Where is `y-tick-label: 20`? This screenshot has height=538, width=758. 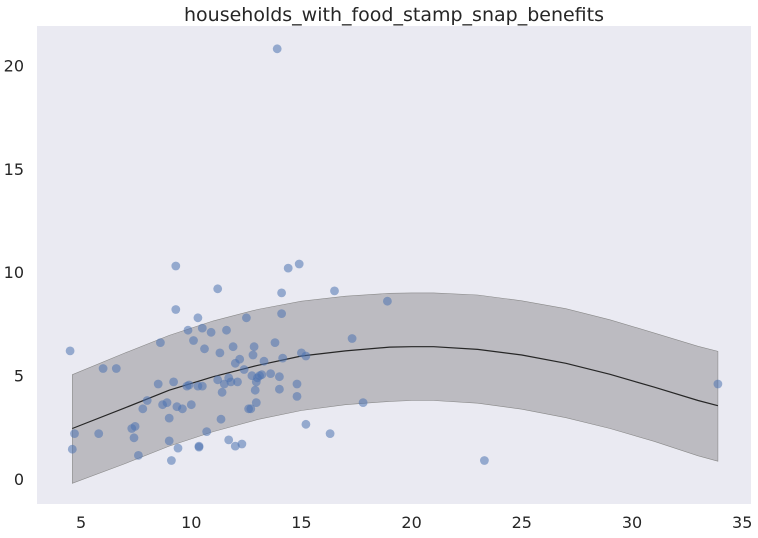
y-tick-label: 20 is located at coordinates (14, 65).